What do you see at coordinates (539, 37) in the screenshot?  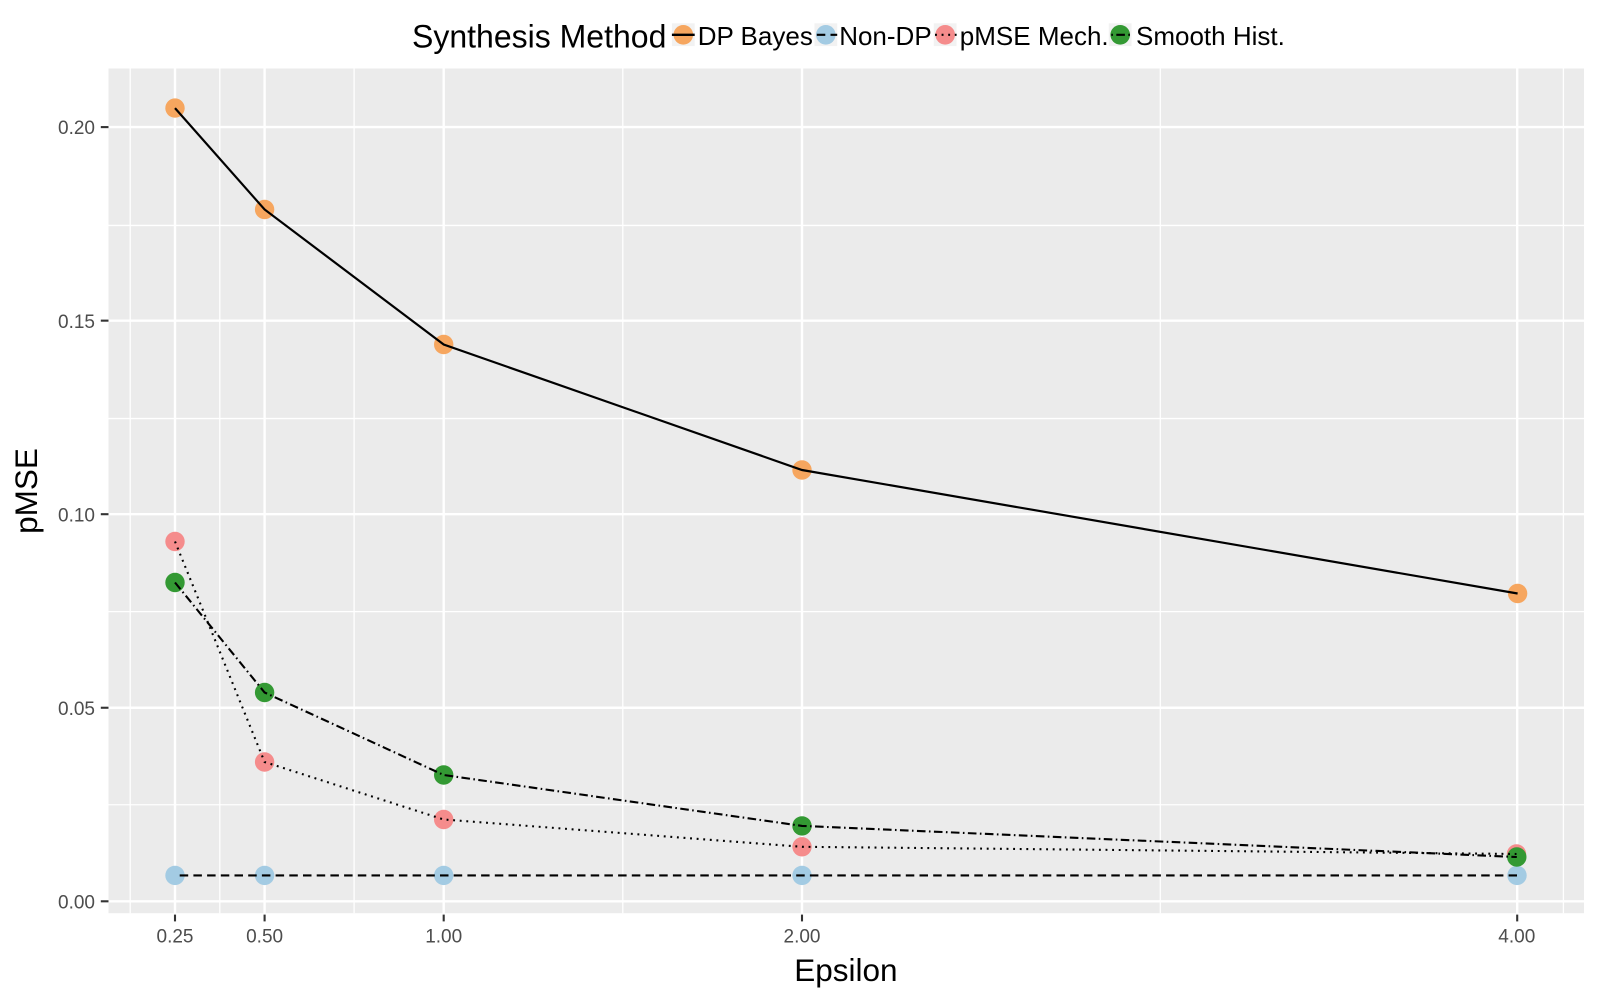 I see `svg-text: Synthesis Method` at bounding box center [539, 37].